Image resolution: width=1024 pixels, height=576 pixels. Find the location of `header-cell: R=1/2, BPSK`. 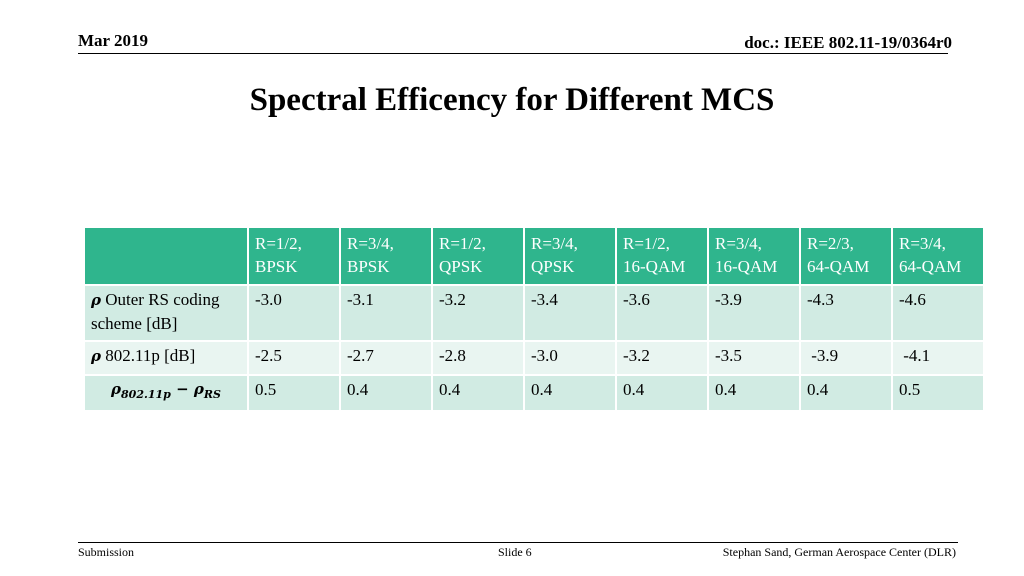

header-cell: R=1/2, BPSK is located at coordinates (294, 256).